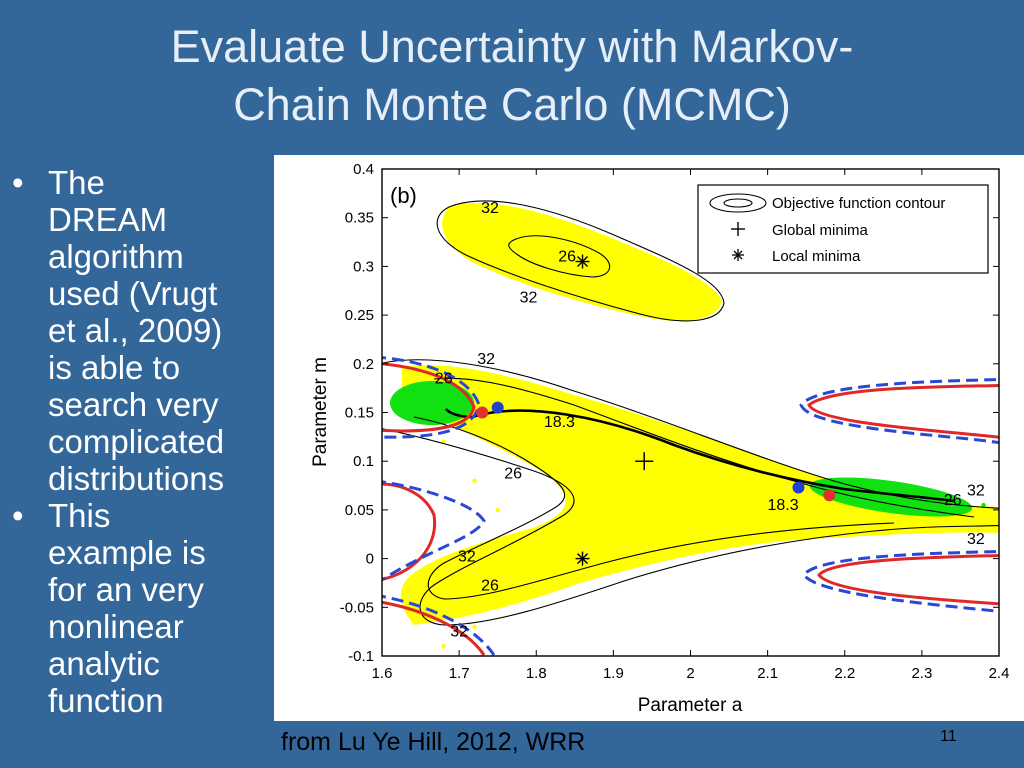 The width and height of the screenshot is (1024, 768). I want to click on y-tick-label: 0.05, so click(359, 510).